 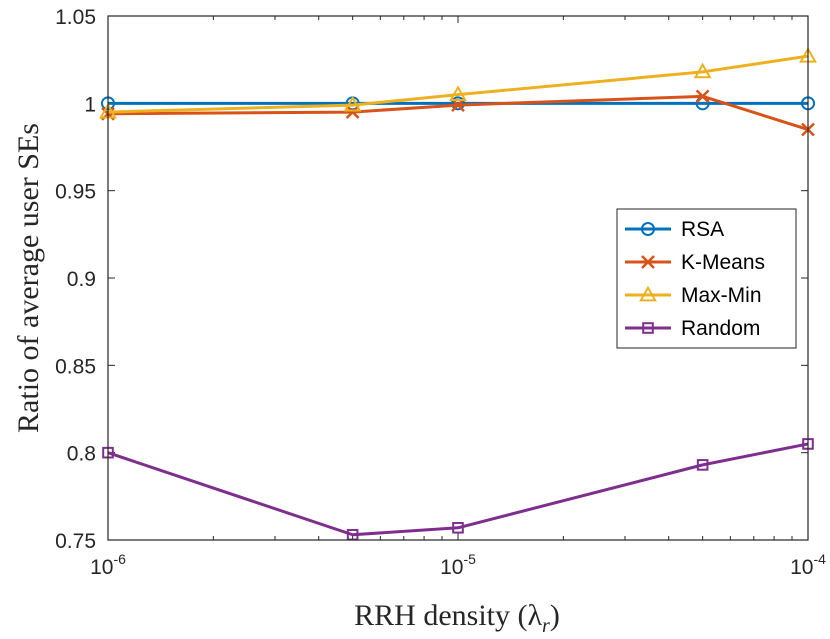 I want to click on legend-item: Max-Min, so click(x=693, y=295).